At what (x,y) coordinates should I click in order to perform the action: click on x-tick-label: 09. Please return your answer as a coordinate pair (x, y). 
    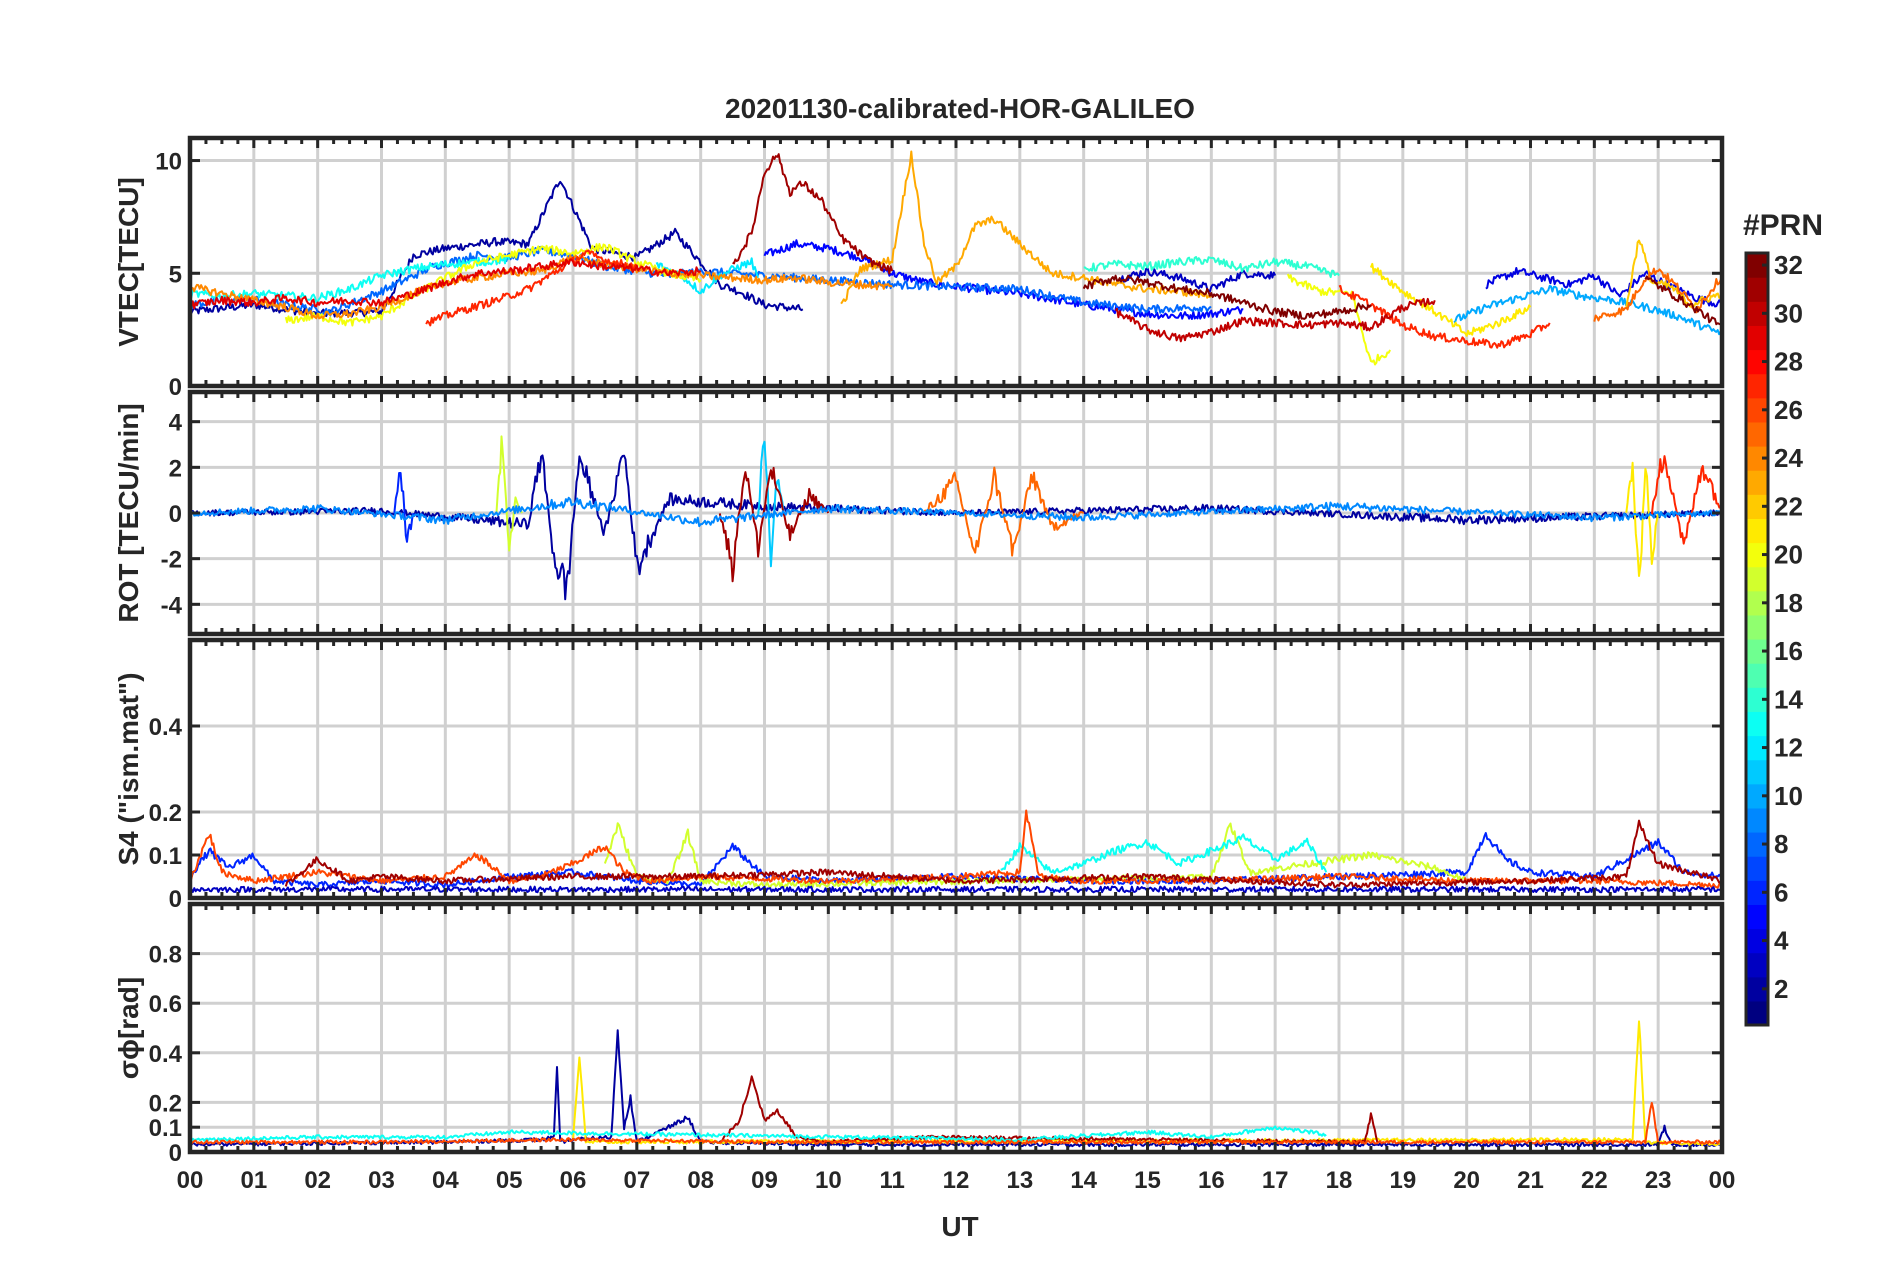
    Looking at the image, I should click on (764, 1180).